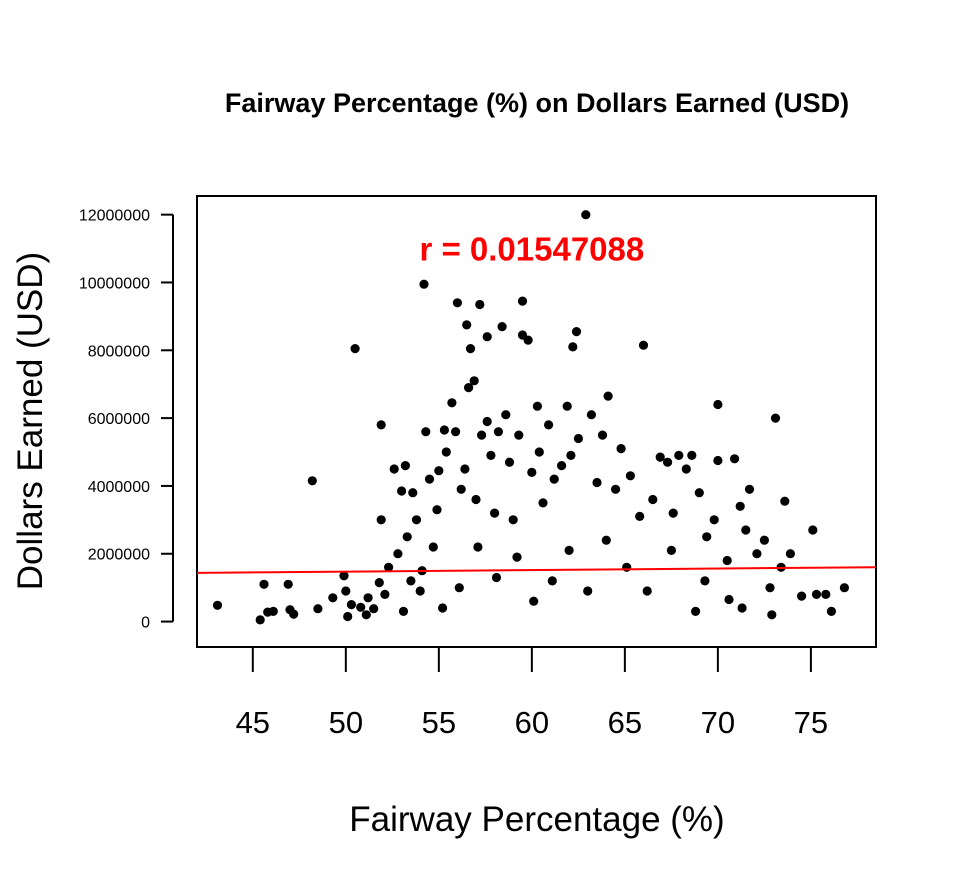 The image size is (977, 892). Describe the element at coordinates (145, 623) in the screenshot. I see `y-tick-label: 0` at that location.